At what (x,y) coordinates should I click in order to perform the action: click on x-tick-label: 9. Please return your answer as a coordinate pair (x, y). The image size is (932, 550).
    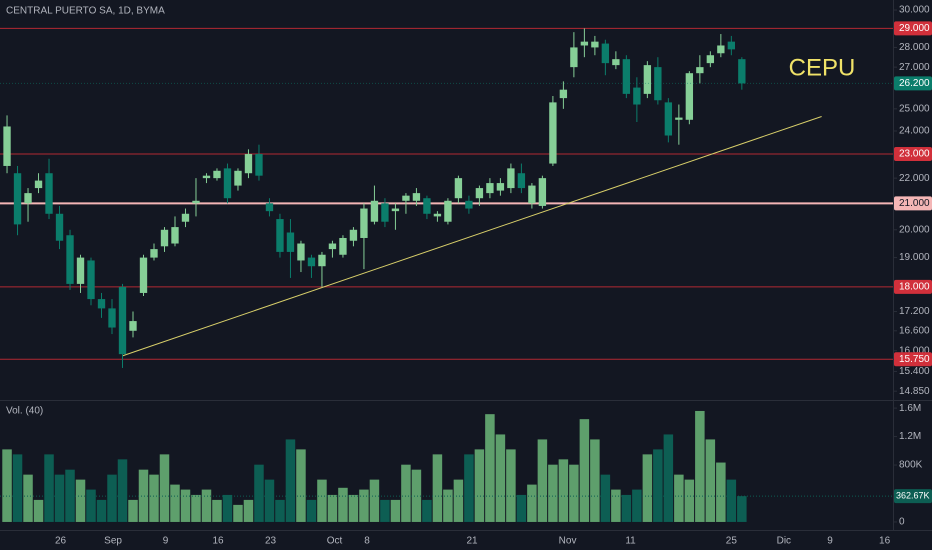
    Looking at the image, I should click on (166, 541).